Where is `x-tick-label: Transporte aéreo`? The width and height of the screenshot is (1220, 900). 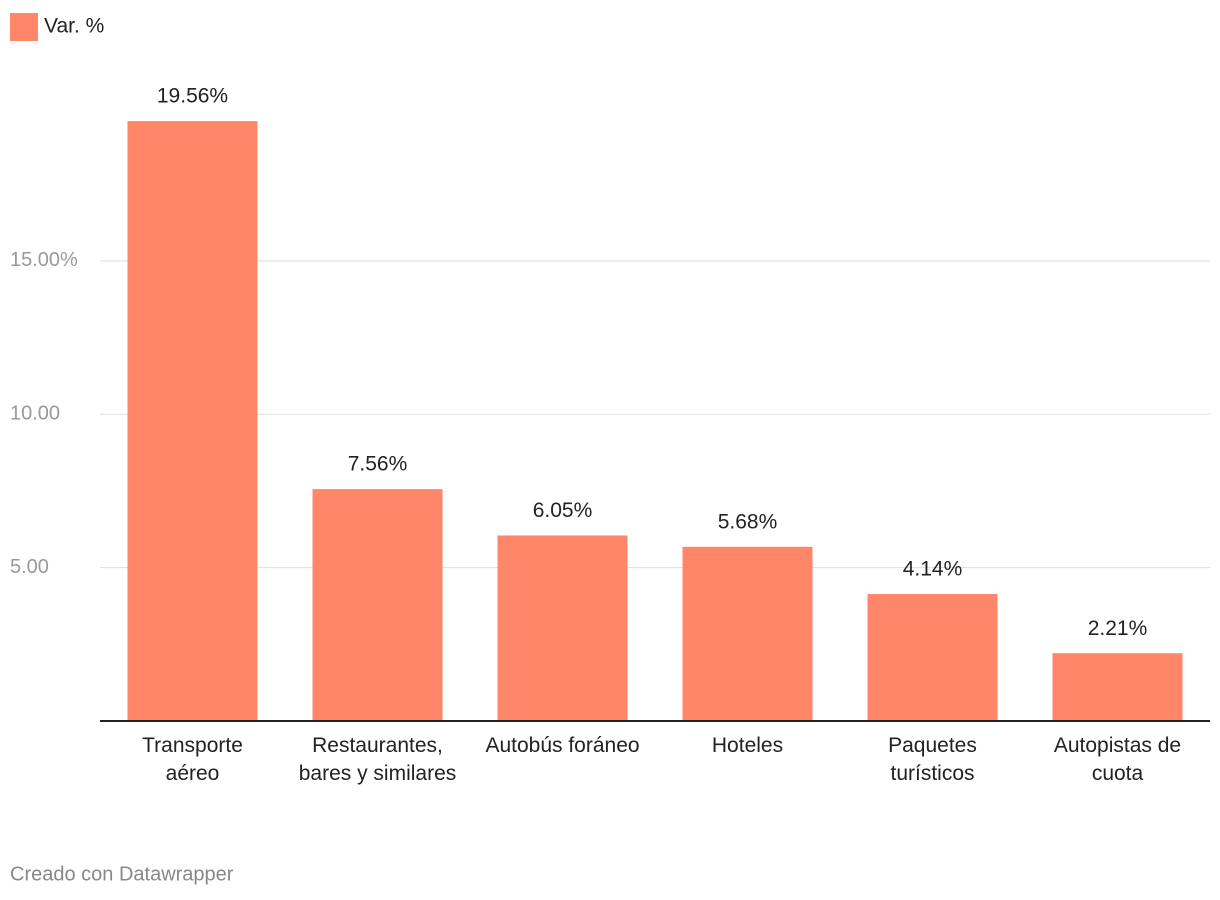 x-tick-label: Transporte aéreo is located at coordinates (192, 759).